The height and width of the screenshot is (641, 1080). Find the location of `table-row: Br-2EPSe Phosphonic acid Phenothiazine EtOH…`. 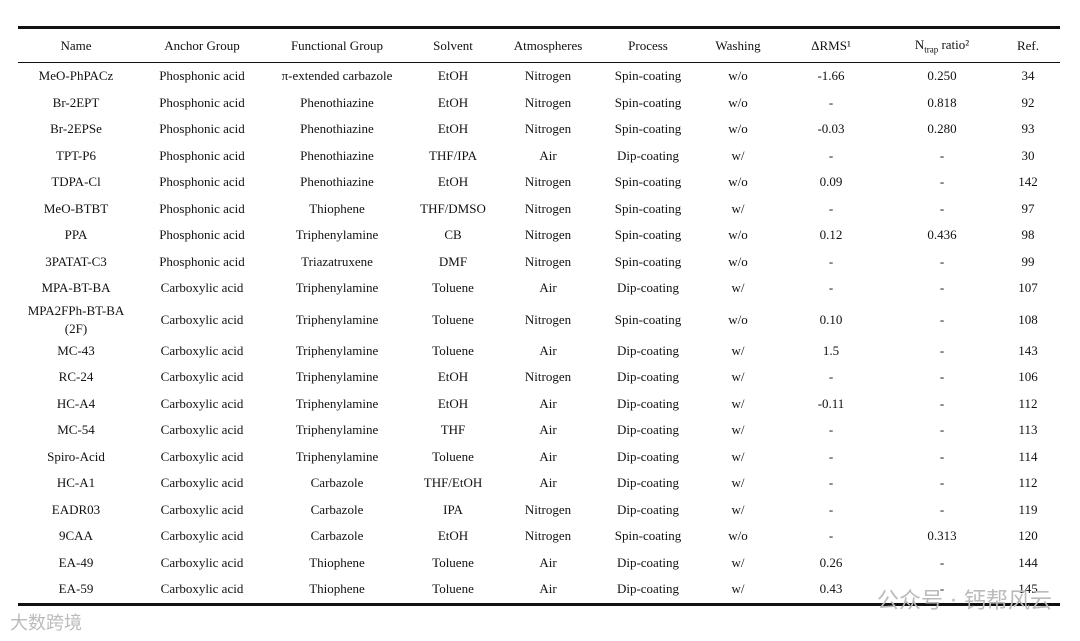

table-row: Br-2EPSe Phosphonic acid Phenothiazine EtOH… is located at coordinates (539, 129).